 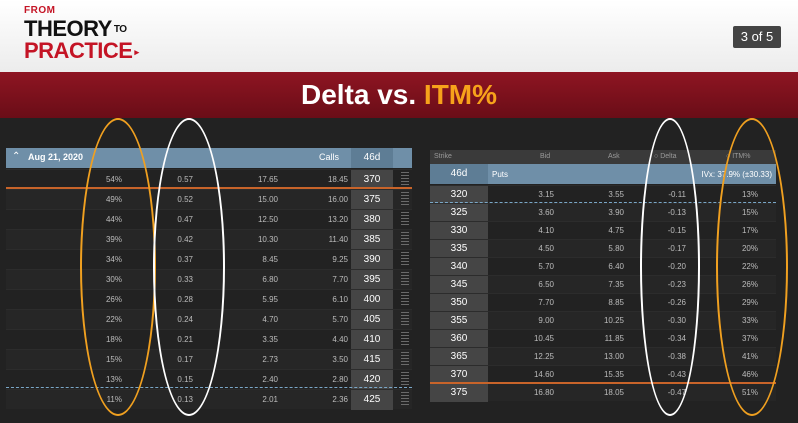 I want to click on puts-row: 330 4.10 4.75 -0.15 17%, so click(x=603, y=230).